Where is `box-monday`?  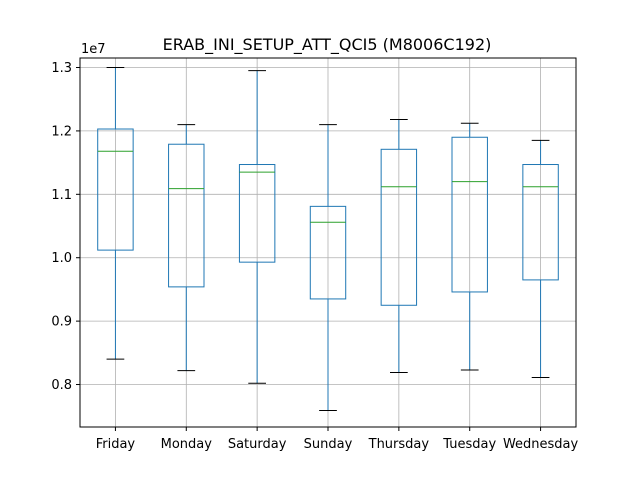
box-monday is located at coordinates (186, 248).